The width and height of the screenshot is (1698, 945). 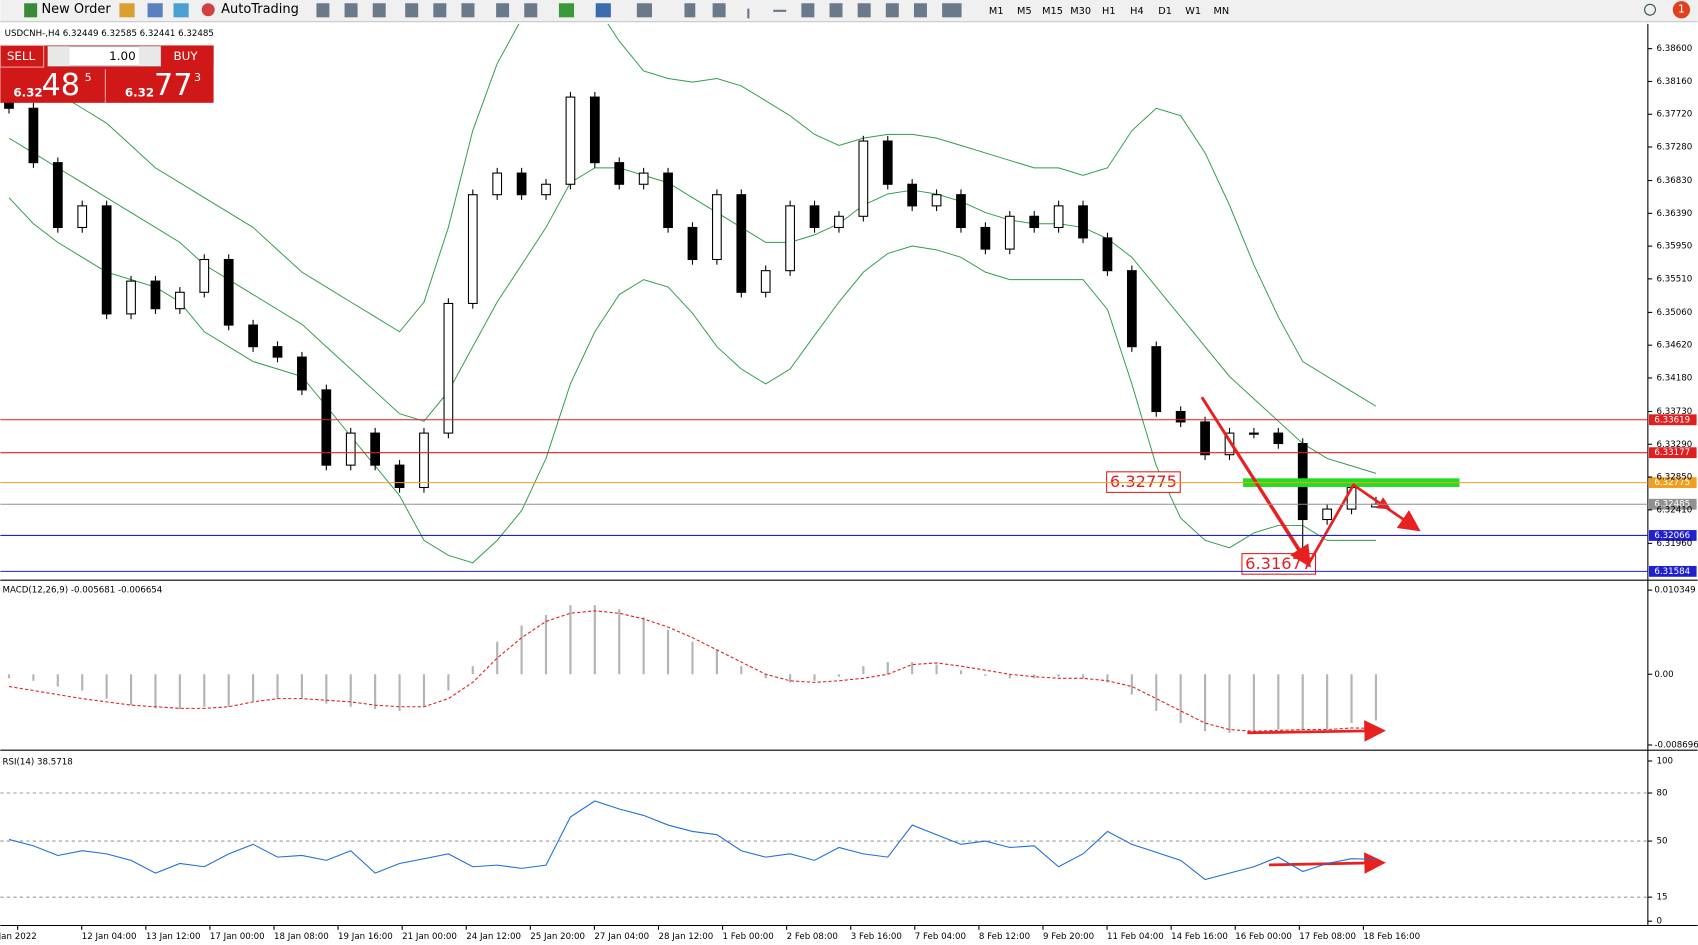 What do you see at coordinates (1662, 794) in the screenshot?
I see `y-tick-label: 80` at bounding box center [1662, 794].